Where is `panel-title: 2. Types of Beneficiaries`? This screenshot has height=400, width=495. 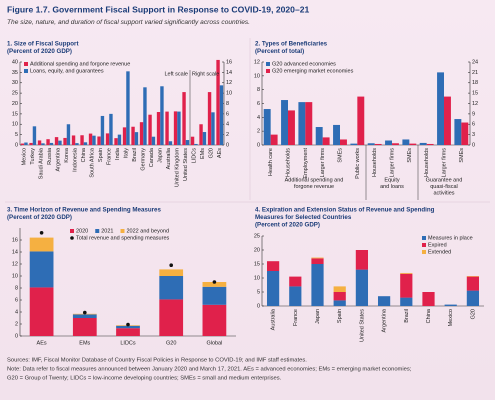 panel-title: 2. Types of Beneficiaries is located at coordinates (291, 44).